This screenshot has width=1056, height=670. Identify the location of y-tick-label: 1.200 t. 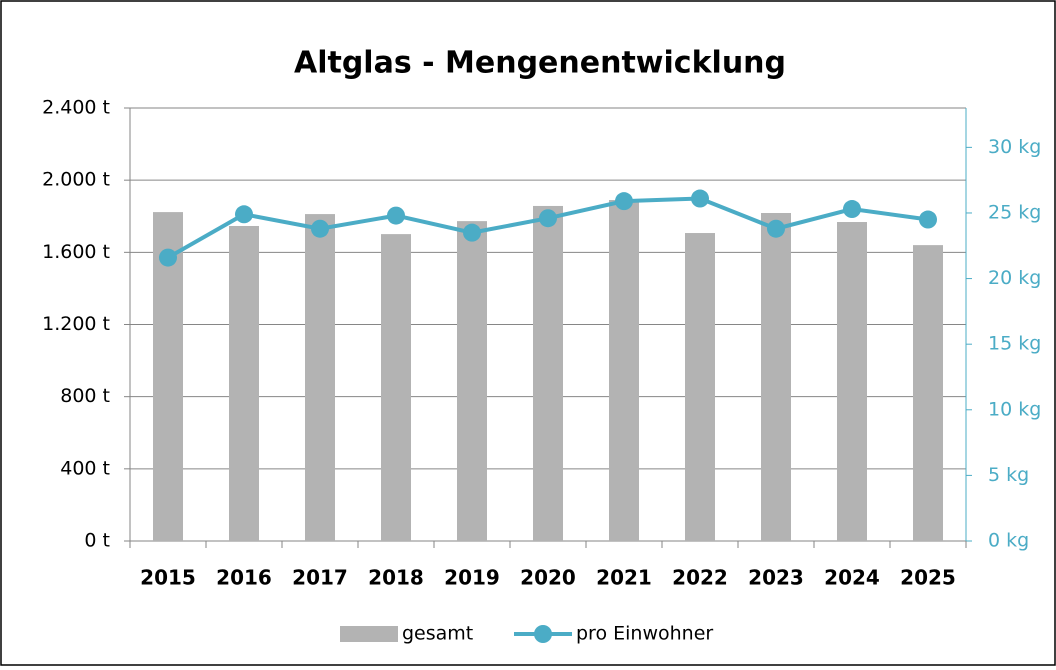
(76, 324).